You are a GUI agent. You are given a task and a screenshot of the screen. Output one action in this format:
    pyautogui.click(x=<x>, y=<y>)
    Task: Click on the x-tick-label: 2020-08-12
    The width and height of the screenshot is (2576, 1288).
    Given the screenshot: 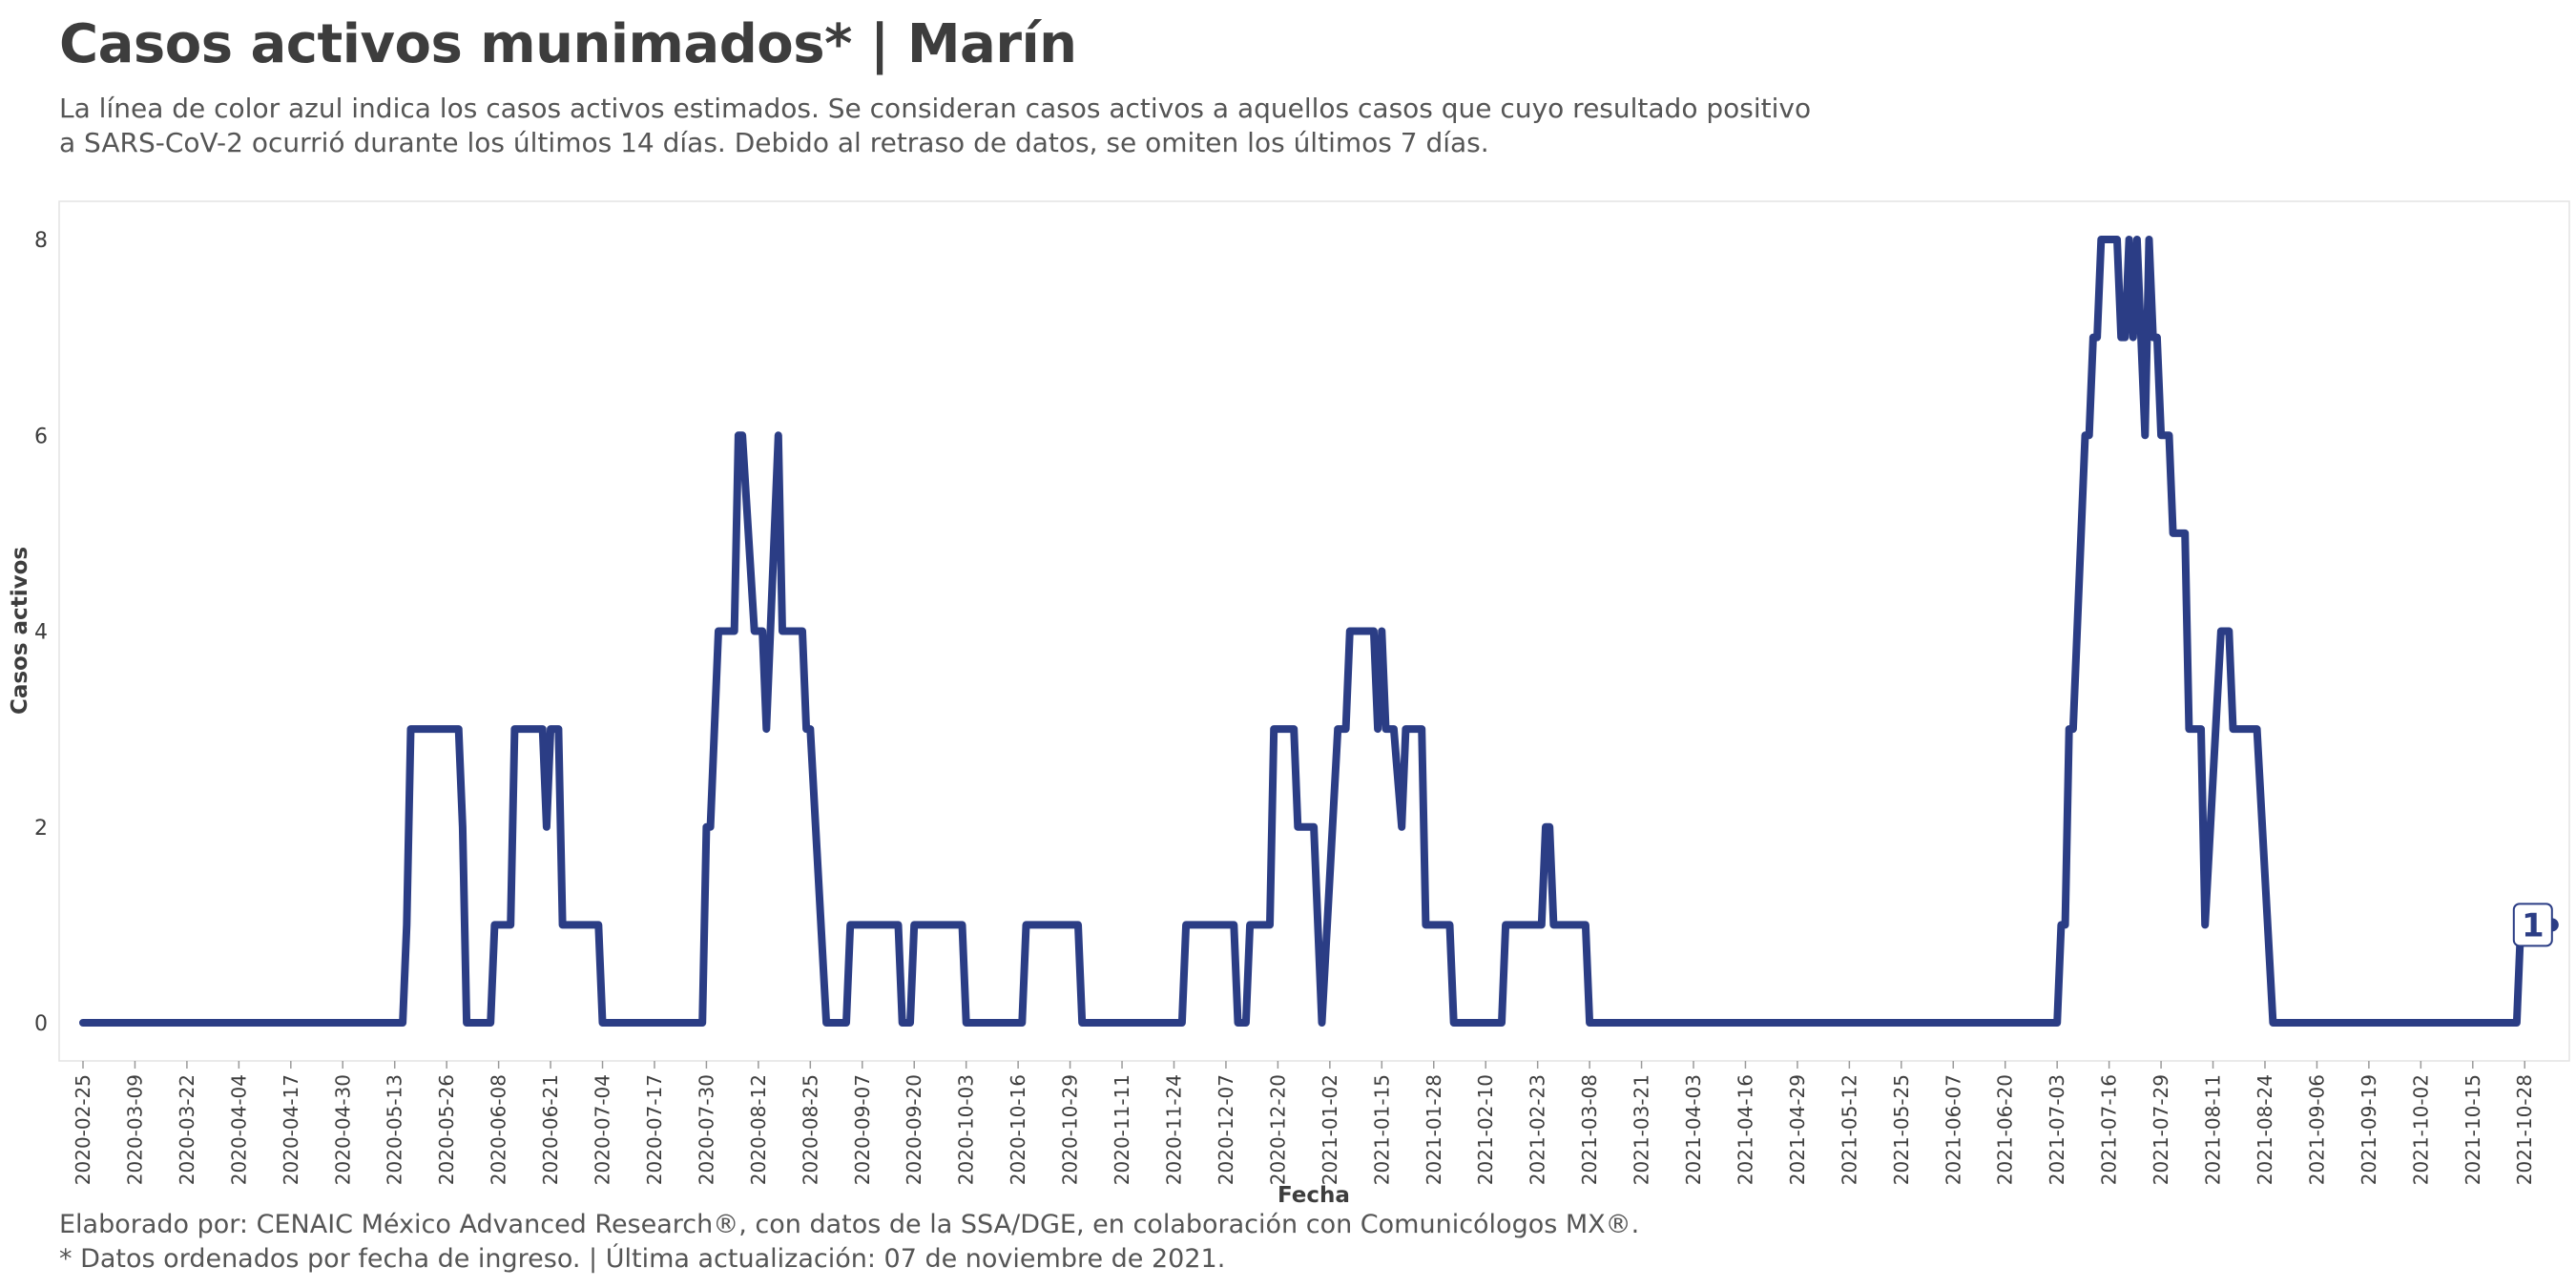 What is the action you would take?
    pyautogui.click(x=758, y=1129)
    